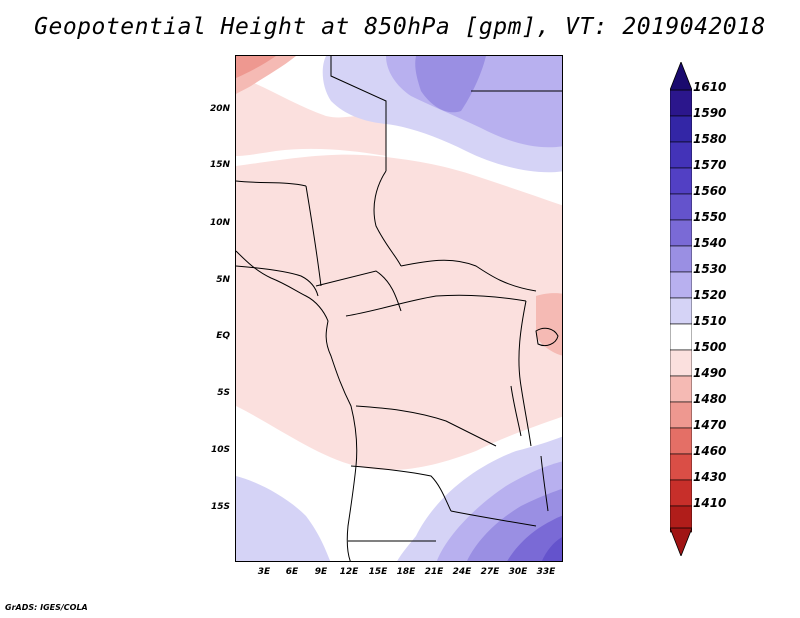 Image resolution: width=800 pixels, height=618 pixels. I want to click on colorbar-label-1590: 1590, so click(710, 113).